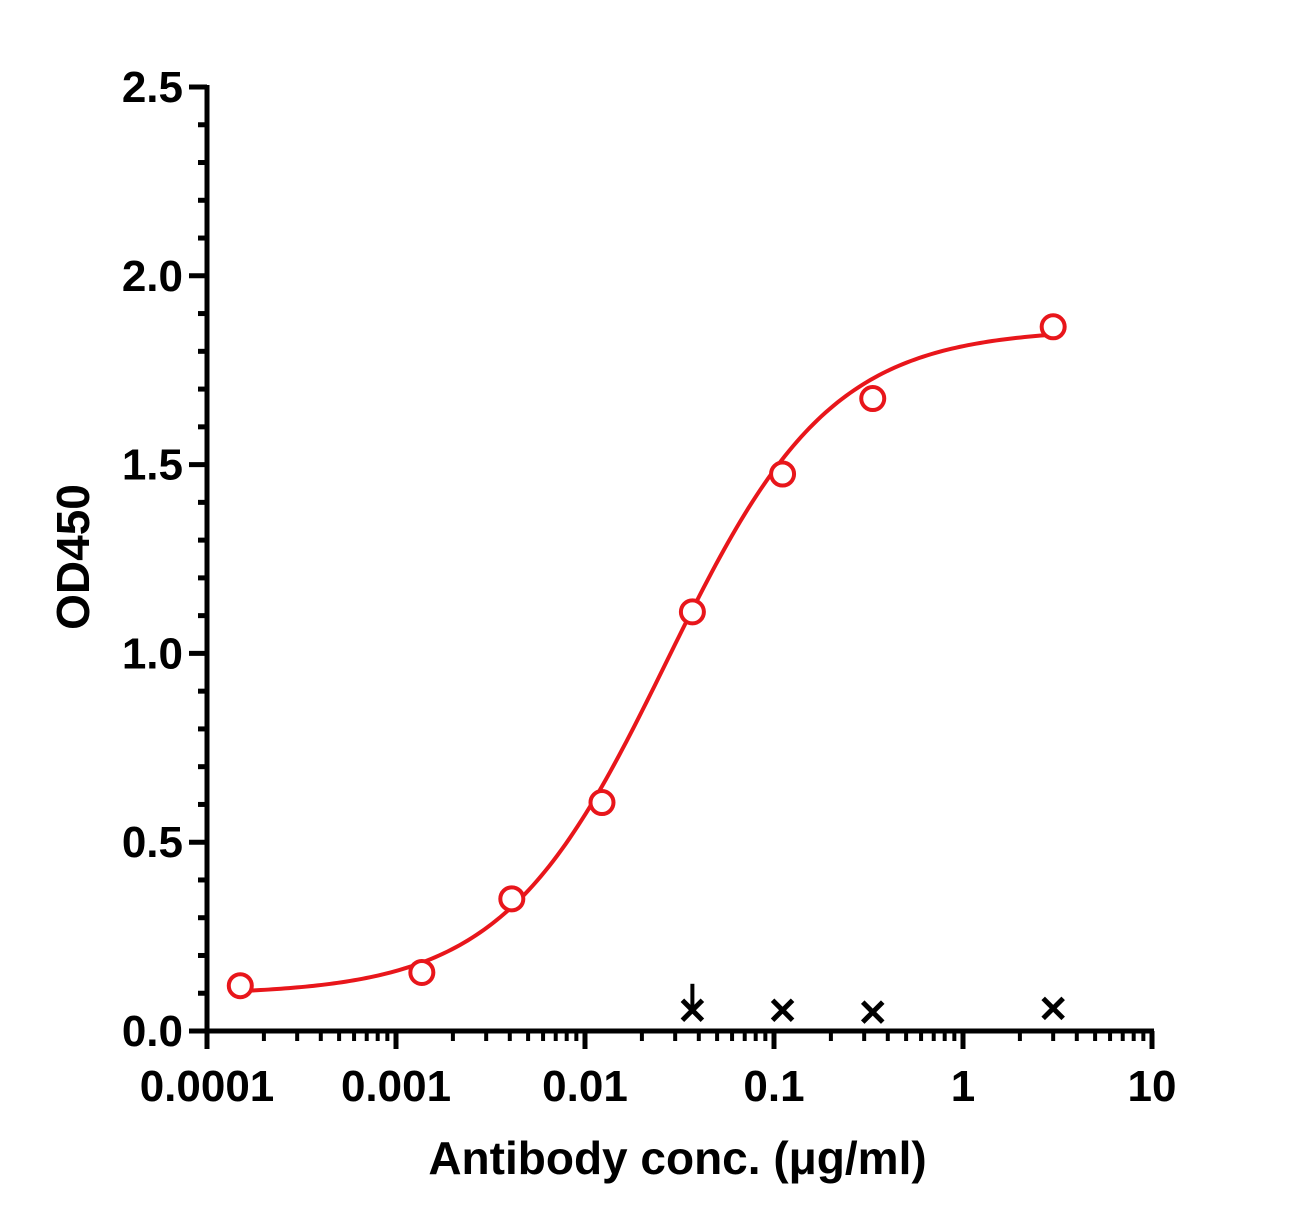  What do you see at coordinates (152, 87) in the screenshot?
I see `y-tick-label: 2.5` at bounding box center [152, 87].